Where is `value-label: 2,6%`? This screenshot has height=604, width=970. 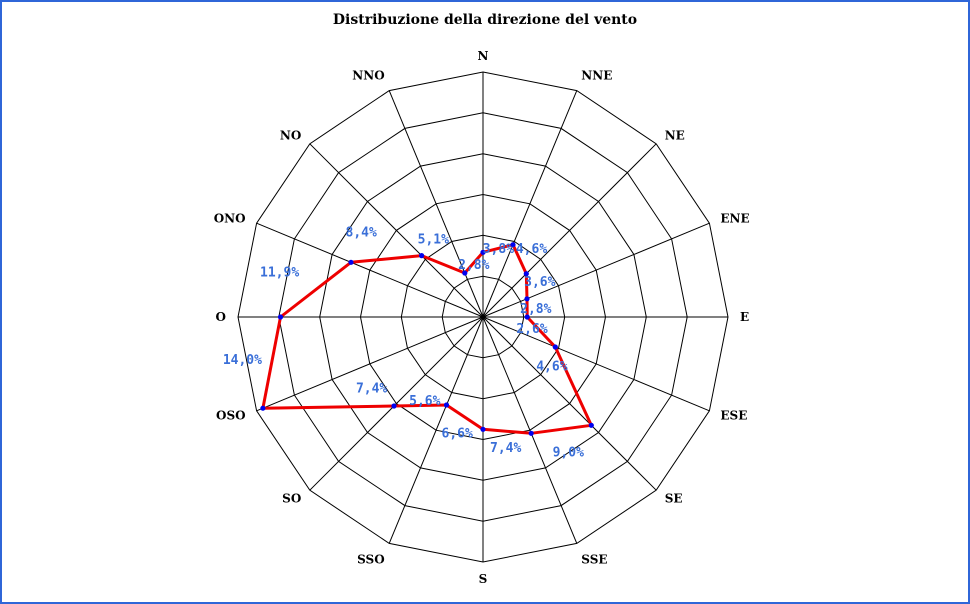 value-label: 2,6% is located at coordinates (531, 329).